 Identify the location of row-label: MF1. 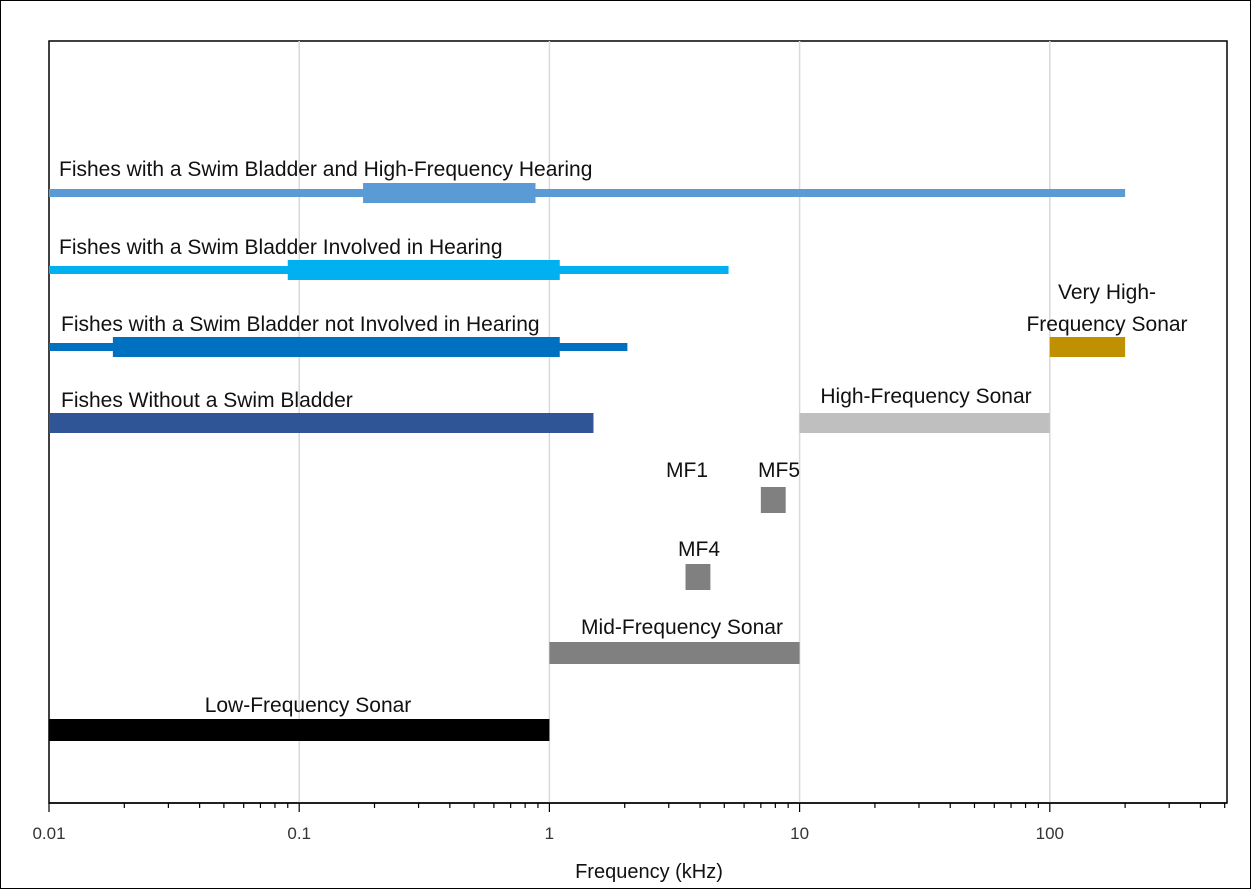
(687, 470).